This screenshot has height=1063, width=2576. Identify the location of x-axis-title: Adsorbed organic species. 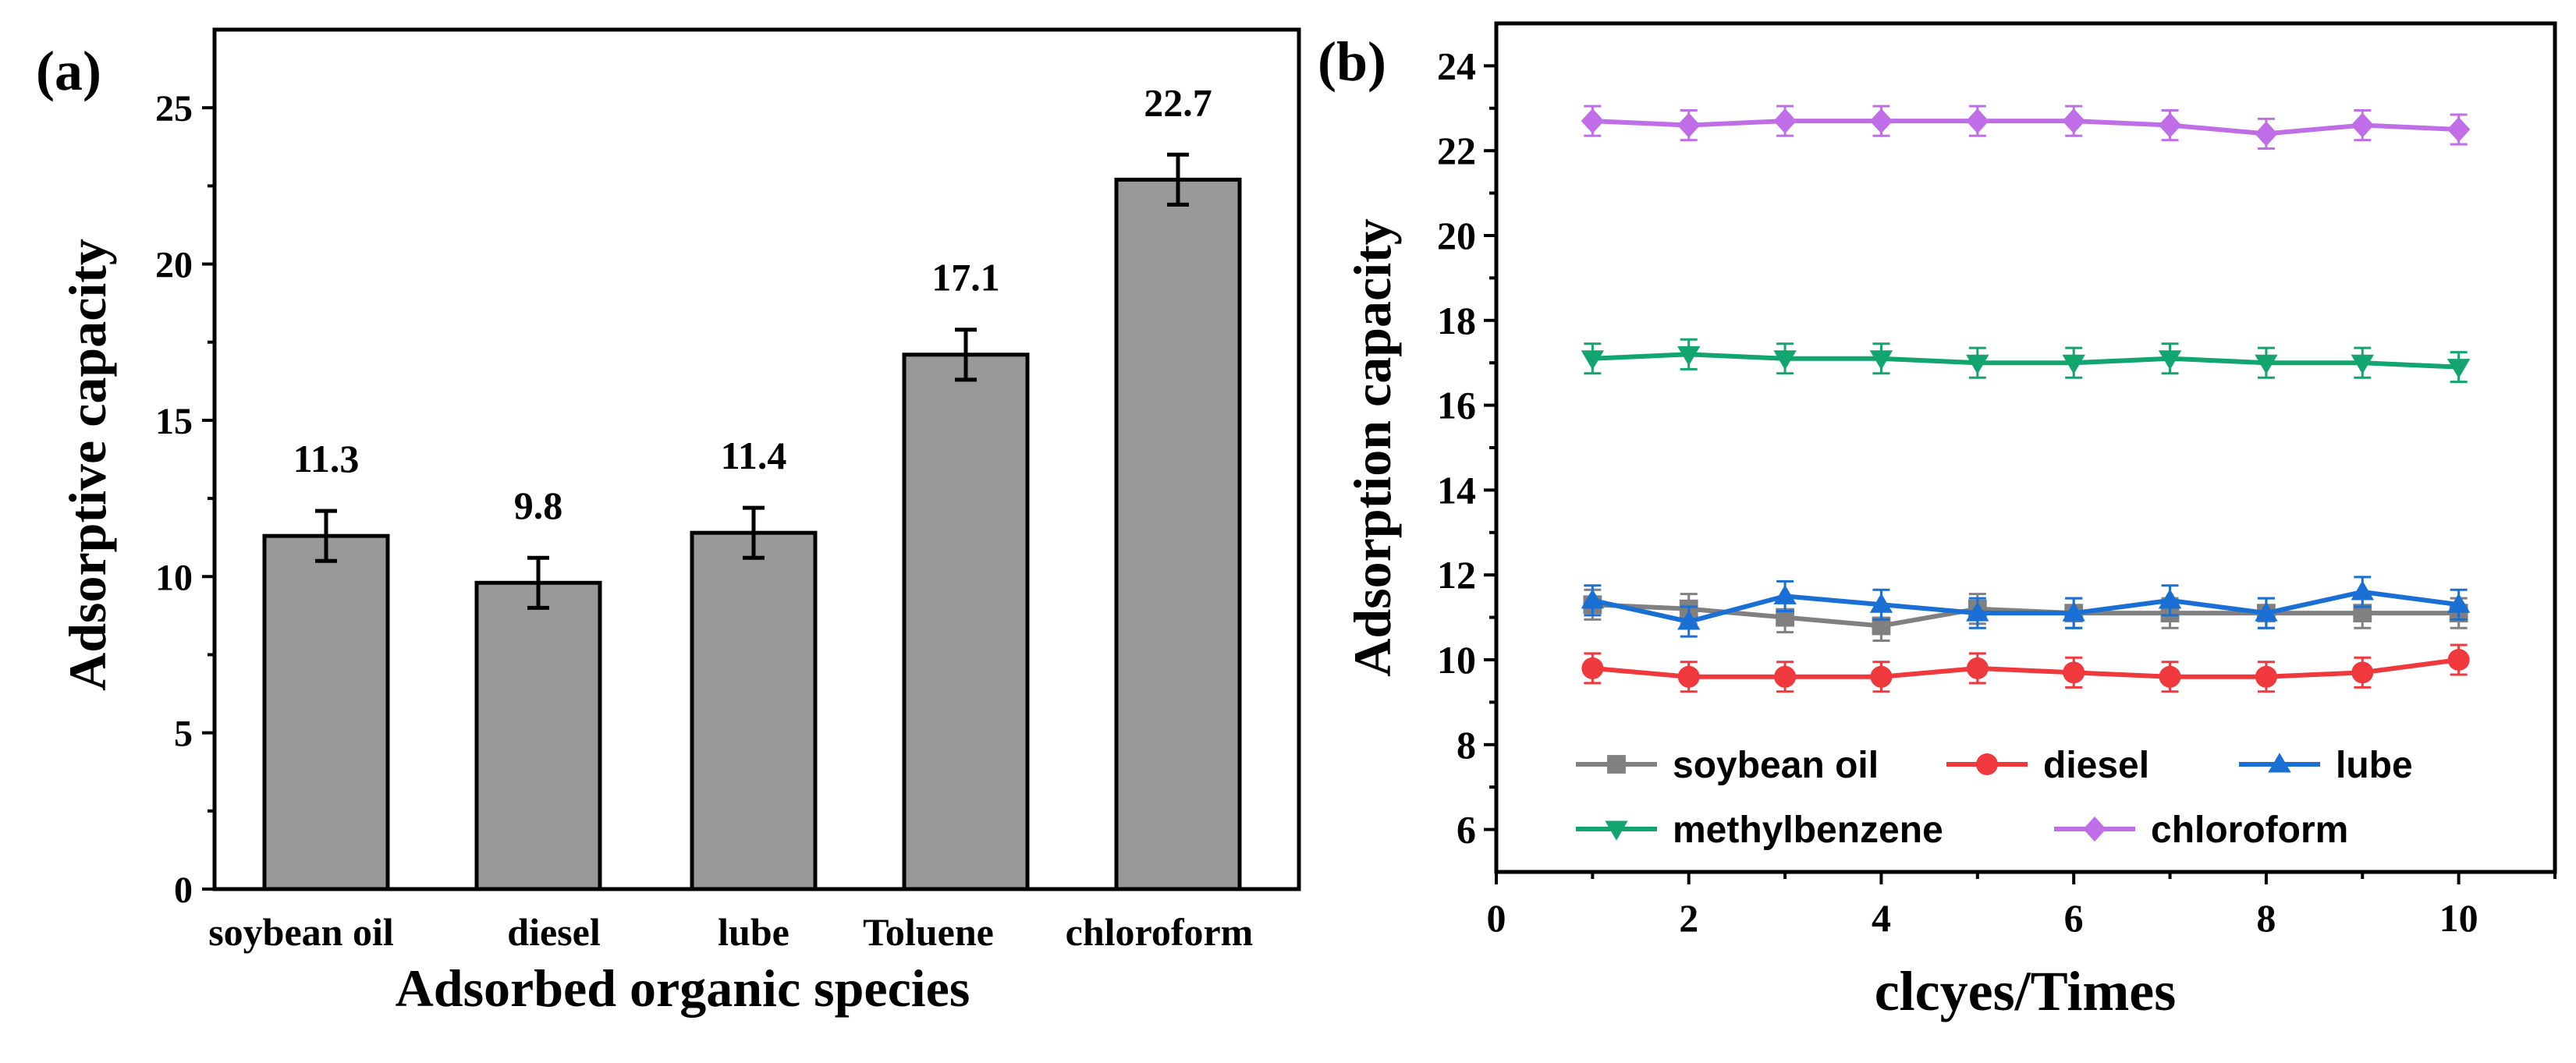
(683, 988).